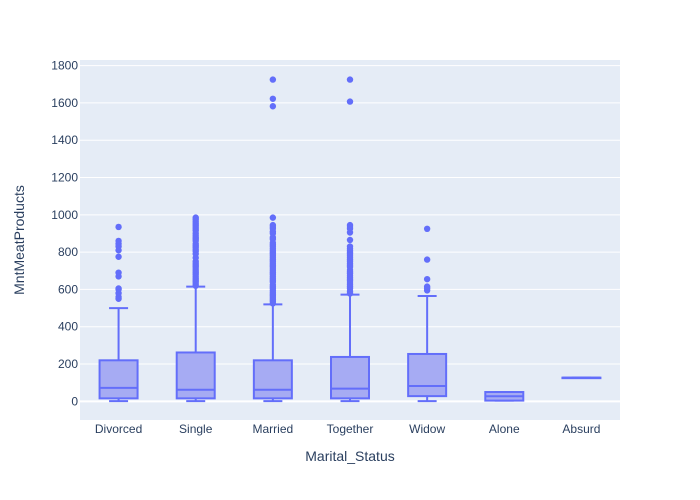 The image size is (700, 500). What do you see at coordinates (504, 396) in the screenshot?
I see `box-alone` at bounding box center [504, 396].